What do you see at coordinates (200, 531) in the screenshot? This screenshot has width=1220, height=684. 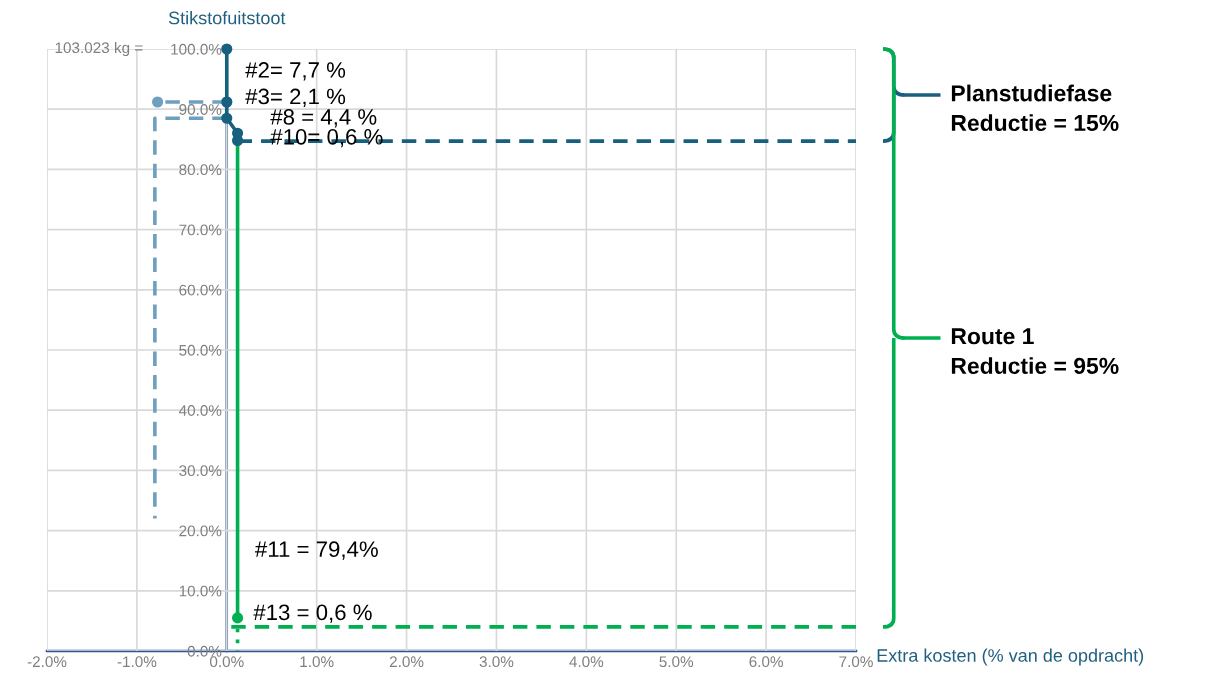 I see `y-tick-label: 20.0%` at bounding box center [200, 531].